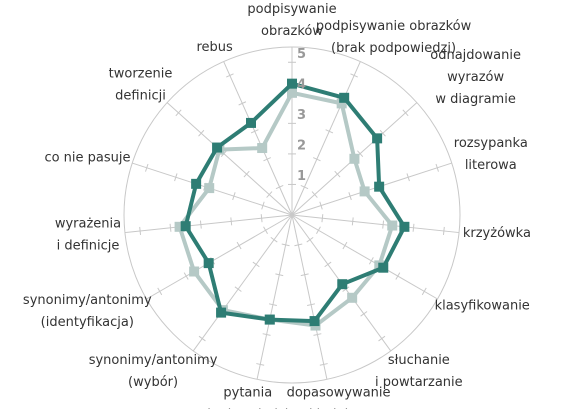  Describe the element at coordinates (88, 235) in the screenshot. I see `axis-label: wyrażenia i definicje` at that location.